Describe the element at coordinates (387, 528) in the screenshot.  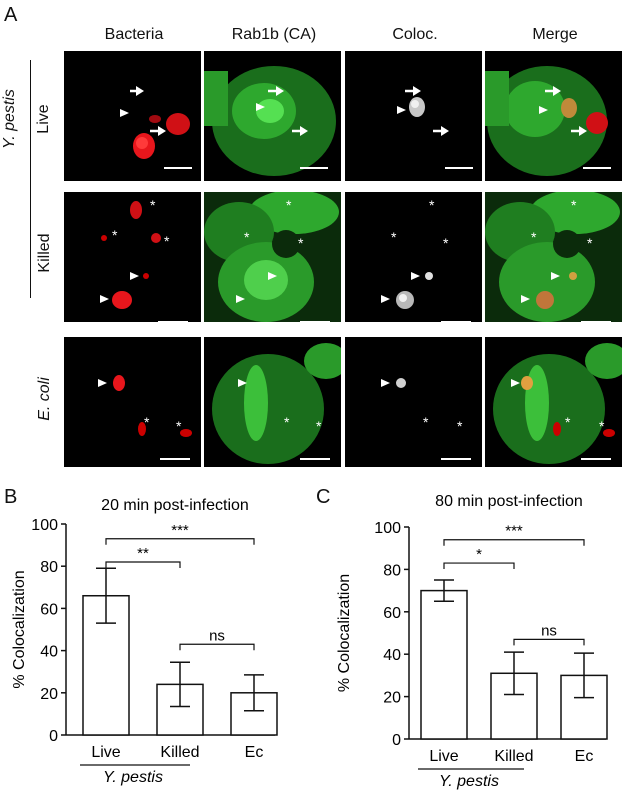
I see `chart-c-ytick-label: 100` at that location.